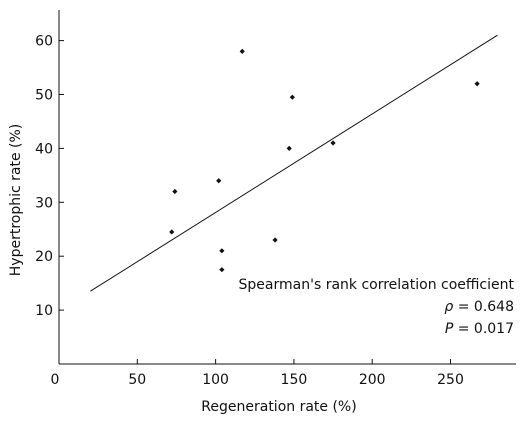 This screenshot has width=524, height=421. I want to click on y-tick-label: 20, so click(44, 257).